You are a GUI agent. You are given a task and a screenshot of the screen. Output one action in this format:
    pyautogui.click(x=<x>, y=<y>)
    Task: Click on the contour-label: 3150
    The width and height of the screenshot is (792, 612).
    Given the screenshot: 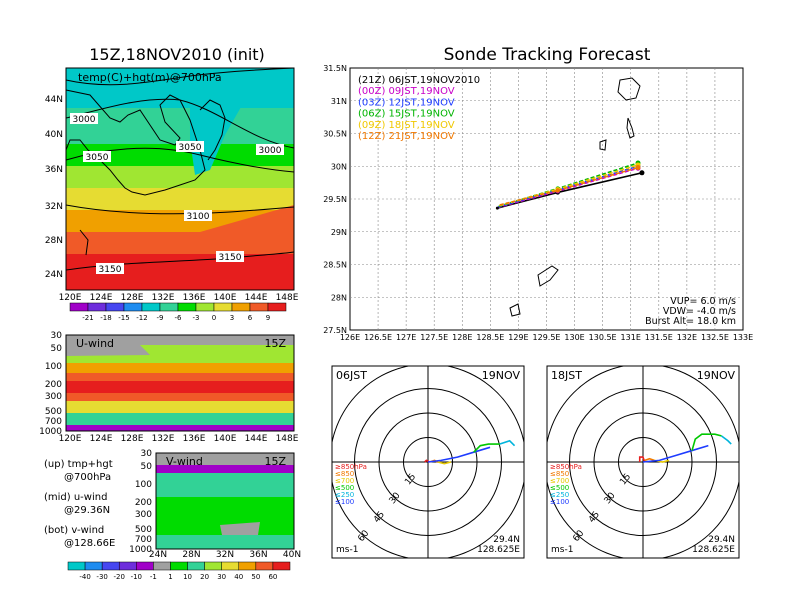 What is the action you would take?
    pyautogui.click(x=230, y=258)
    